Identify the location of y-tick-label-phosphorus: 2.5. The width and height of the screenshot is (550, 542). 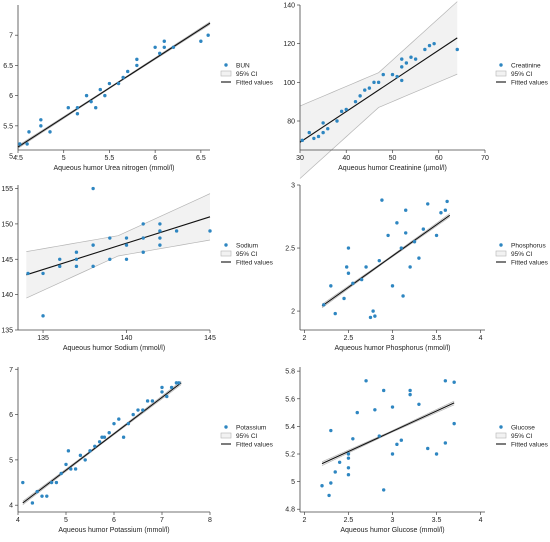
(290, 249).